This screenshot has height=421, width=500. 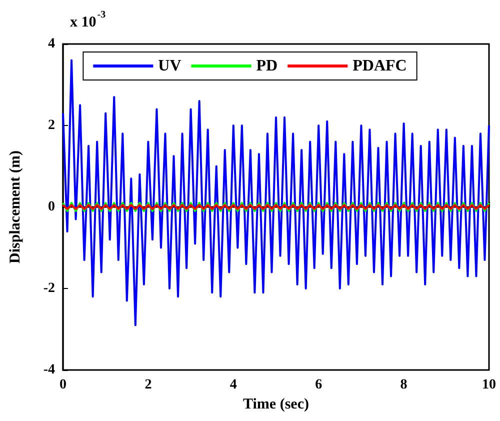 What do you see at coordinates (318, 385) in the screenshot?
I see `x-tick-label: 6` at bounding box center [318, 385].